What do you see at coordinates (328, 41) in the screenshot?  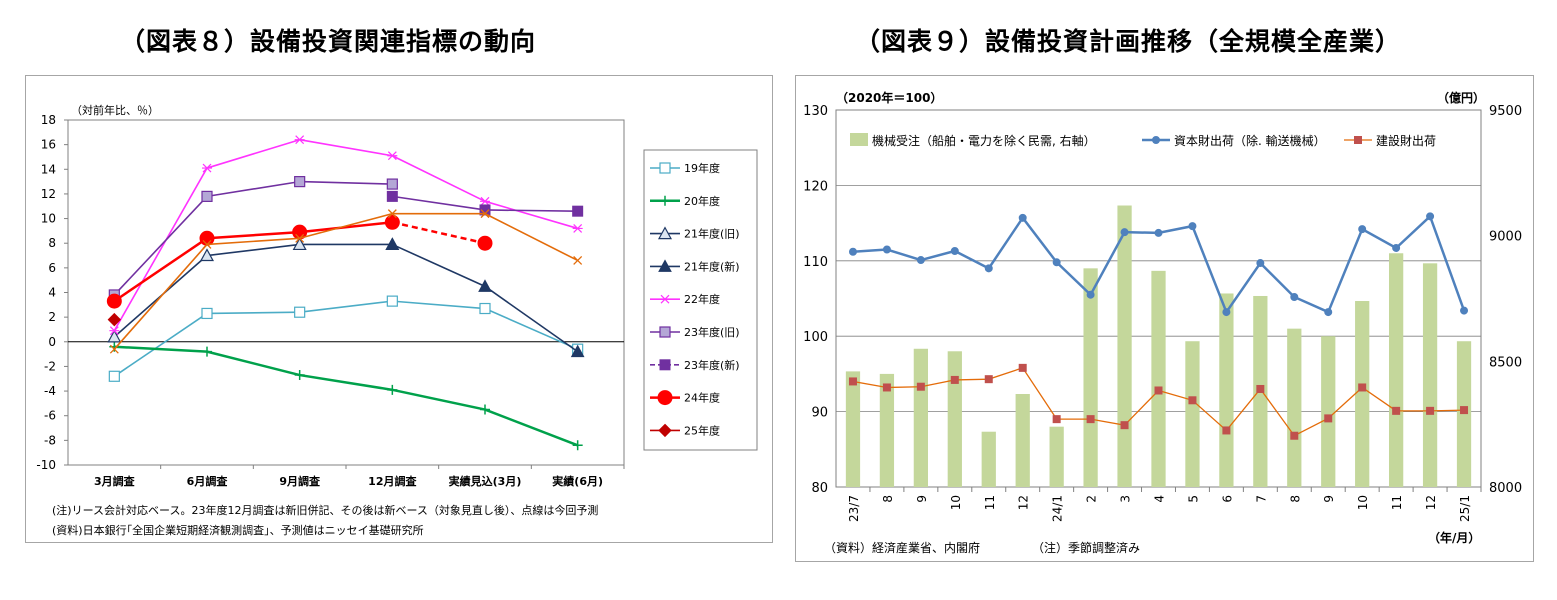 I see `chart8-title: （図表８）設備投資関連指標の動向` at bounding box center [328, 41].